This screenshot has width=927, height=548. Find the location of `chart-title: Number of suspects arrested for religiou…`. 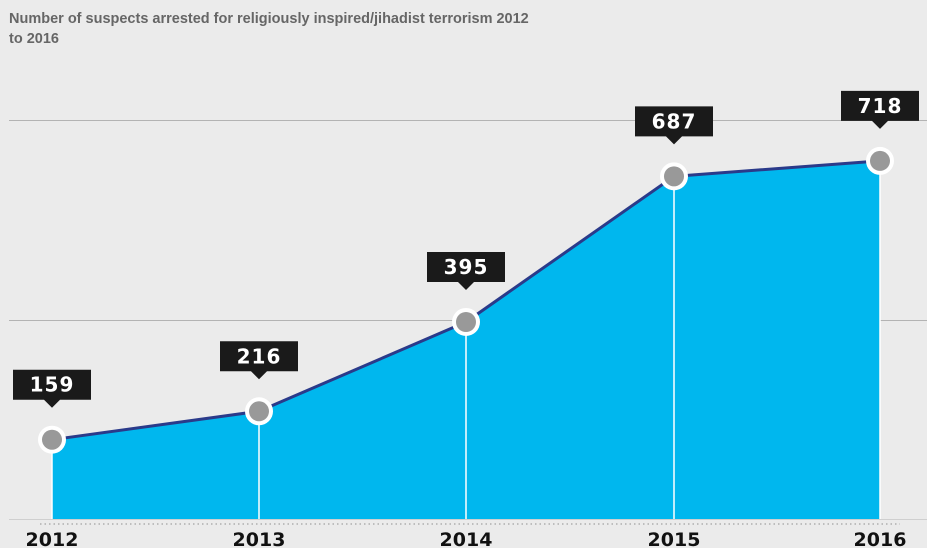

chart-title: Number of suspects arrested for religiou… is located at coordinates (269, 29).